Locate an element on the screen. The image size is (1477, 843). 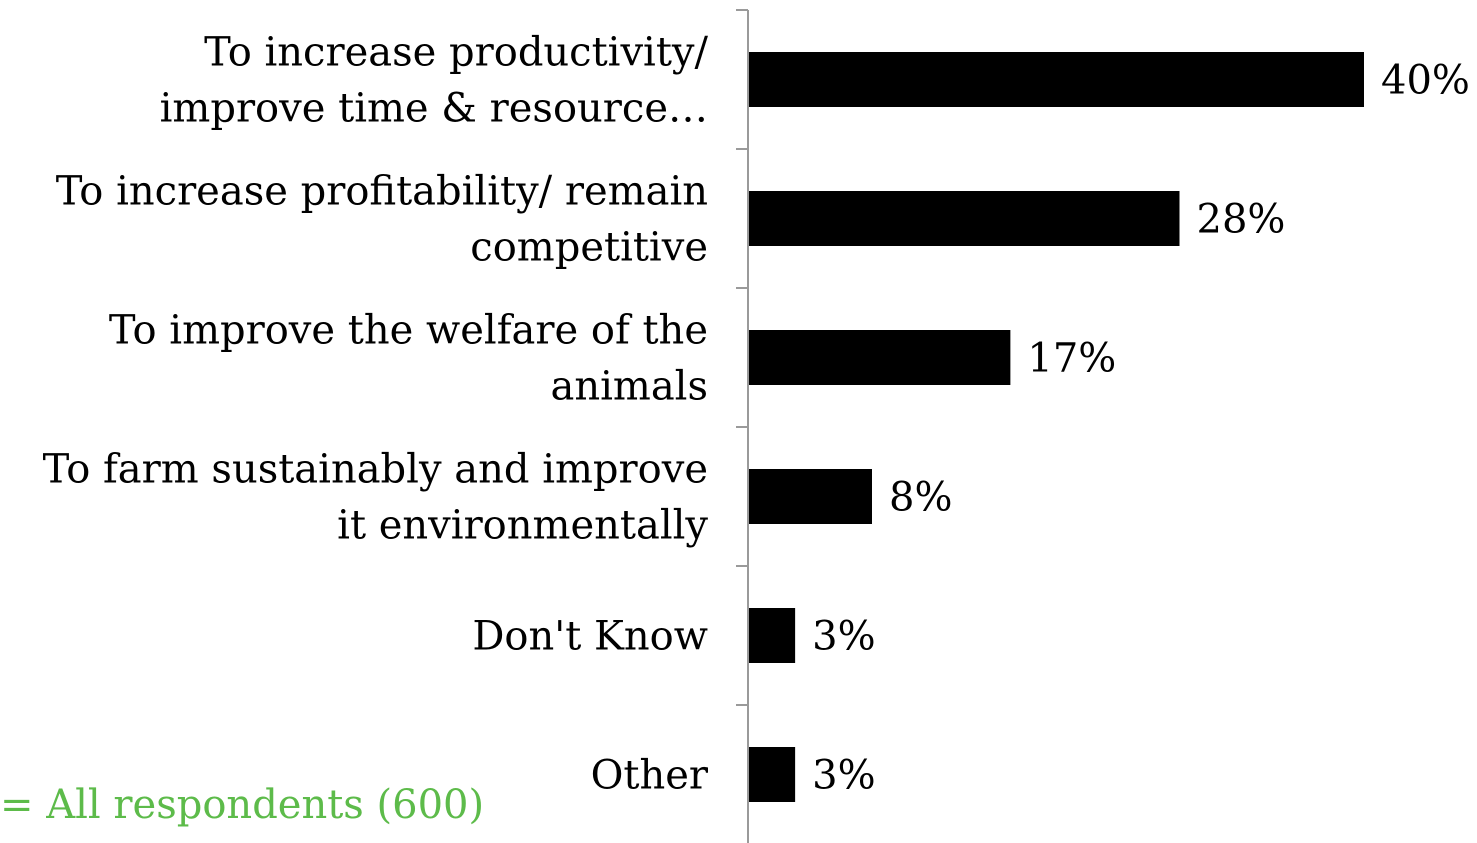
value-label: 40% is located at coordinates (1425, 81).